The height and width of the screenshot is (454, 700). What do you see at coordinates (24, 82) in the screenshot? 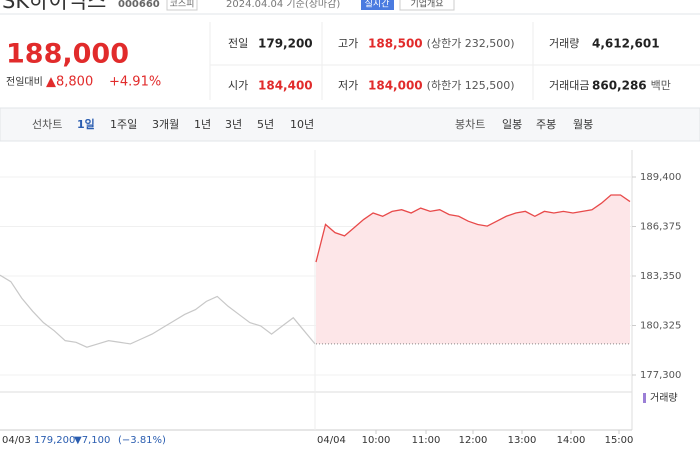
I see `change-label: 전일대비` at bounding box center [24, 82].